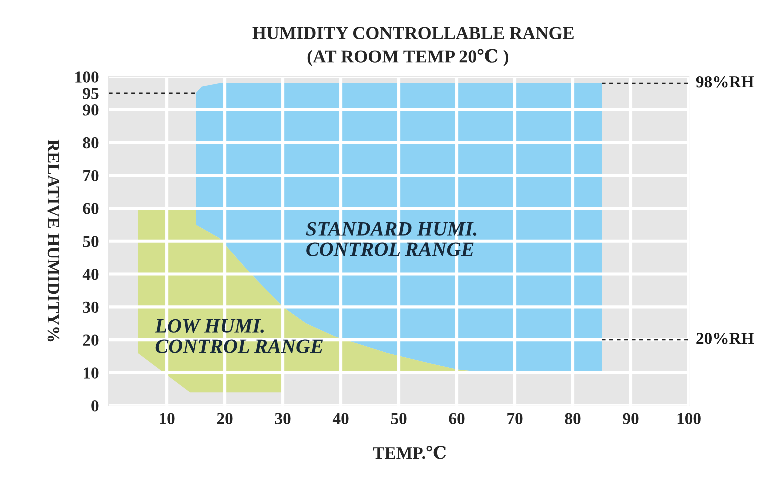 This screenshot has width=779, height=478. What do you see at coordinates (91, 208) in the screenshot?
I see `y-tick-label: 60` at bounding box center [91, 208].